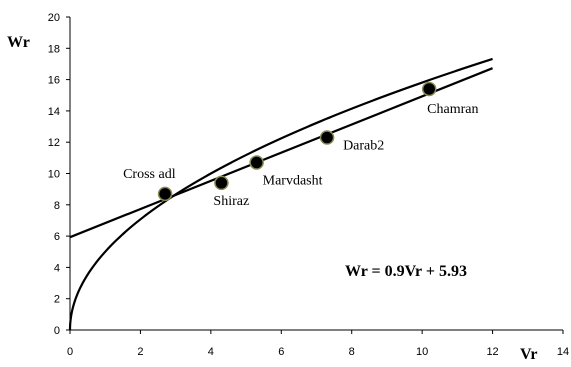  I want to click on y-tick-label-1: 2, so click(57, 300).